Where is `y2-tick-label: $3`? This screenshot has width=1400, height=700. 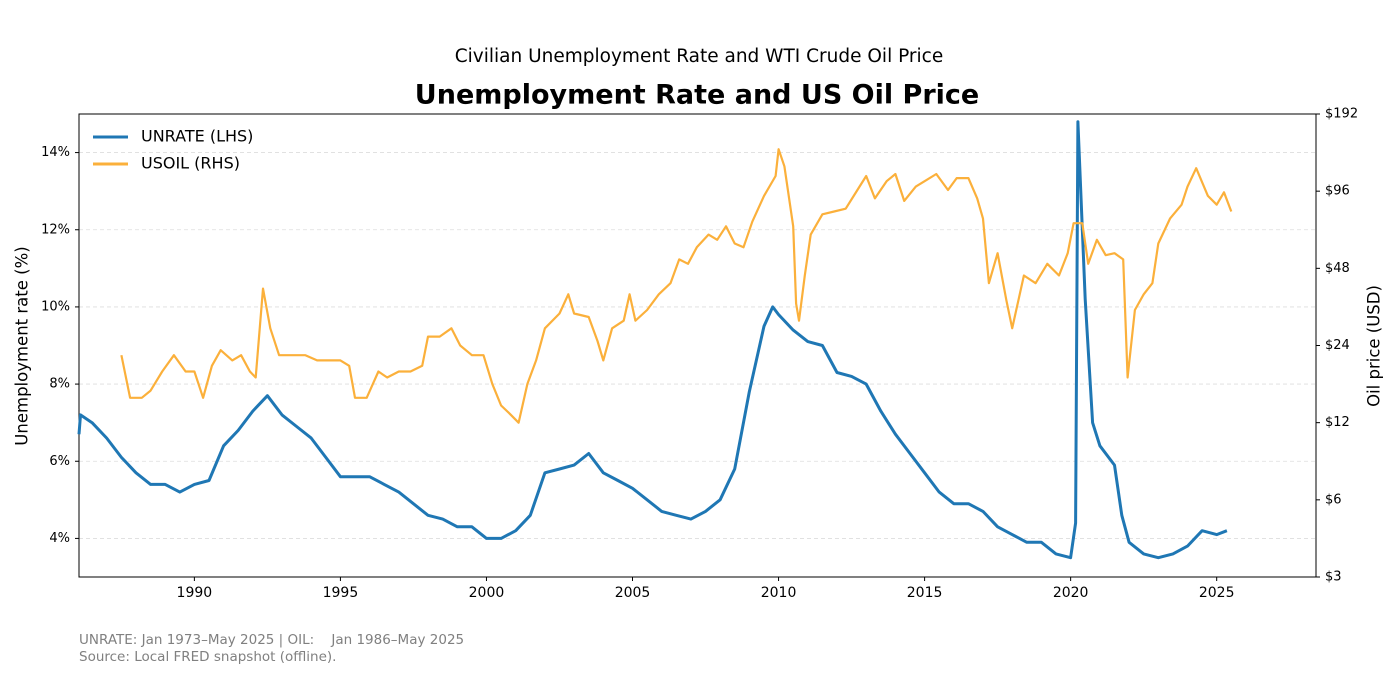 y2-tick-label: $3 is located at coordinates (1333, 577).